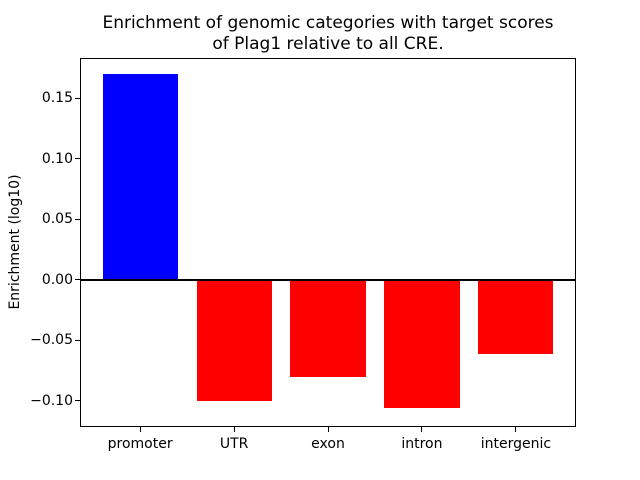  Describe the element at coordinates (140, 444) in the screenshot. I see `xtick-label-promoter: promoter` at that location.